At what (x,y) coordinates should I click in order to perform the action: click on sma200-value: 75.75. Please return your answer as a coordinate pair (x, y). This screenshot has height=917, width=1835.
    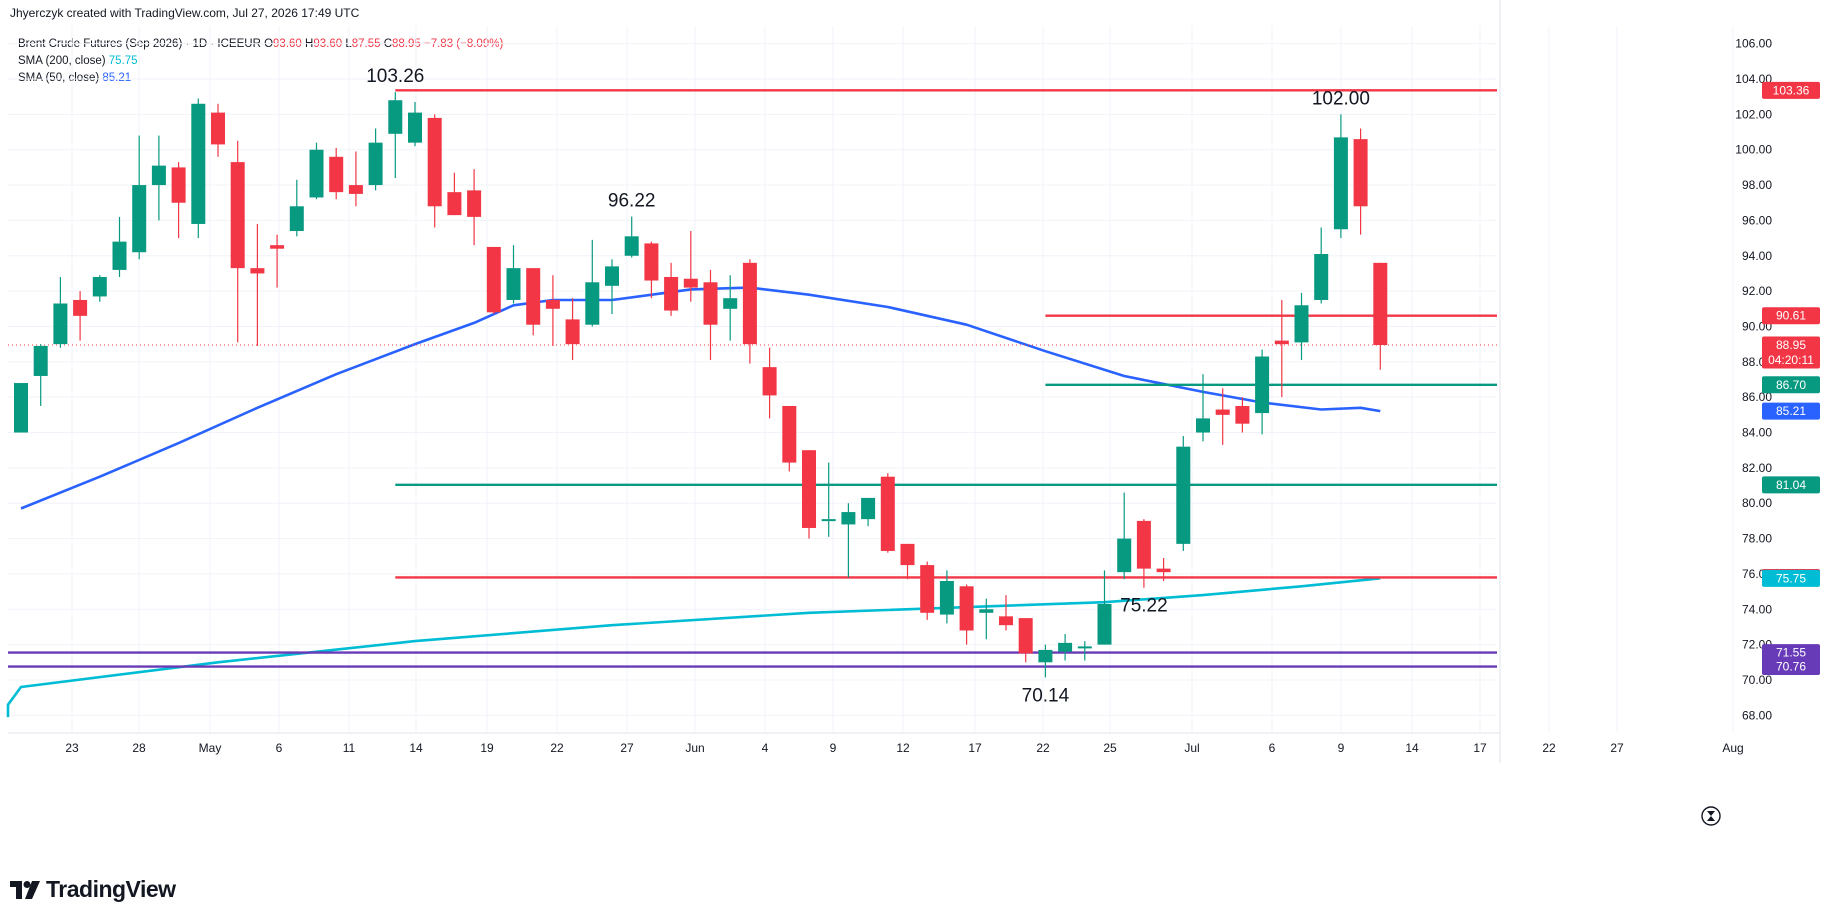
    Looking at the image, I should click on (123, 61).